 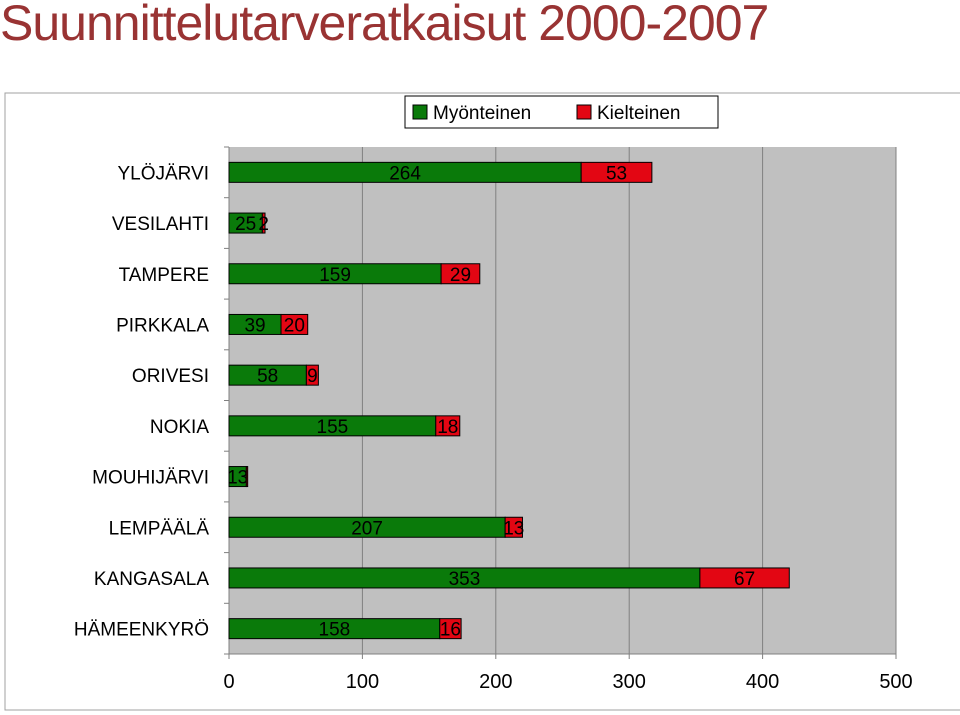 I want to click on data-label: 53, so click(x=616, y=173).